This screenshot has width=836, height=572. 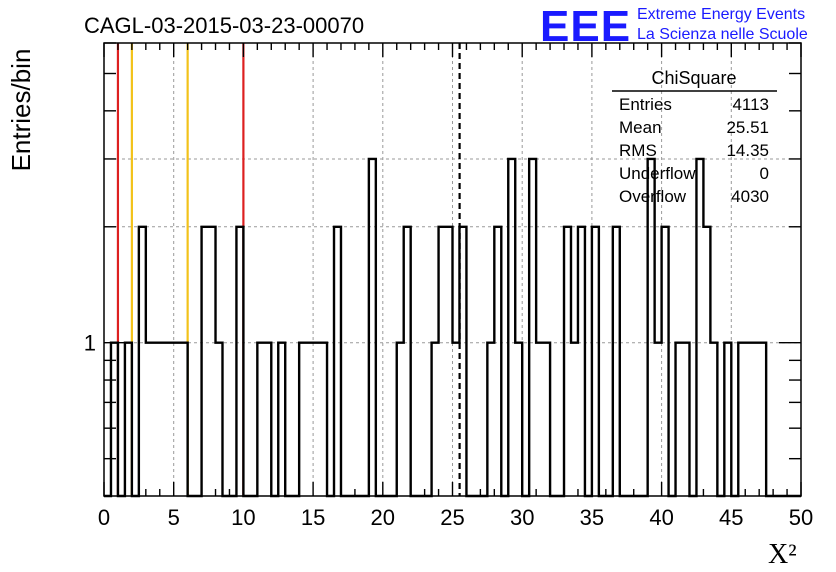 What do you see at coordinates (313, 517) in the screenshot?
I see `x-tick-label: 15` at bounding box center [313, 517].